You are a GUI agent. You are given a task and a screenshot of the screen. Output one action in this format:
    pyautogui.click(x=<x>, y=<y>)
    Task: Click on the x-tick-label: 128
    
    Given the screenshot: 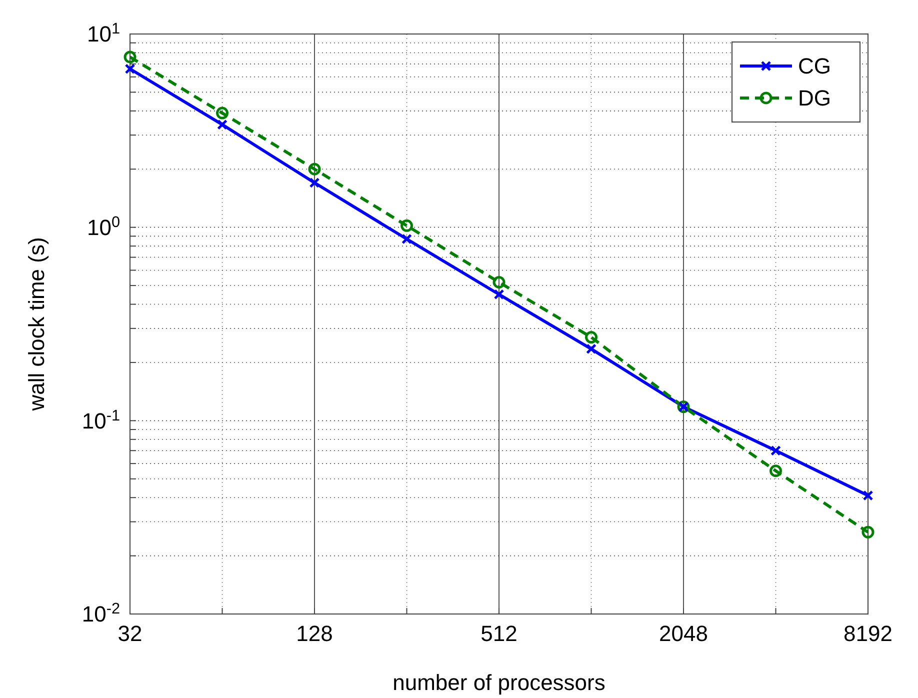 What is the action you would take?
    pyautogui.click(x=314, y=633)
    